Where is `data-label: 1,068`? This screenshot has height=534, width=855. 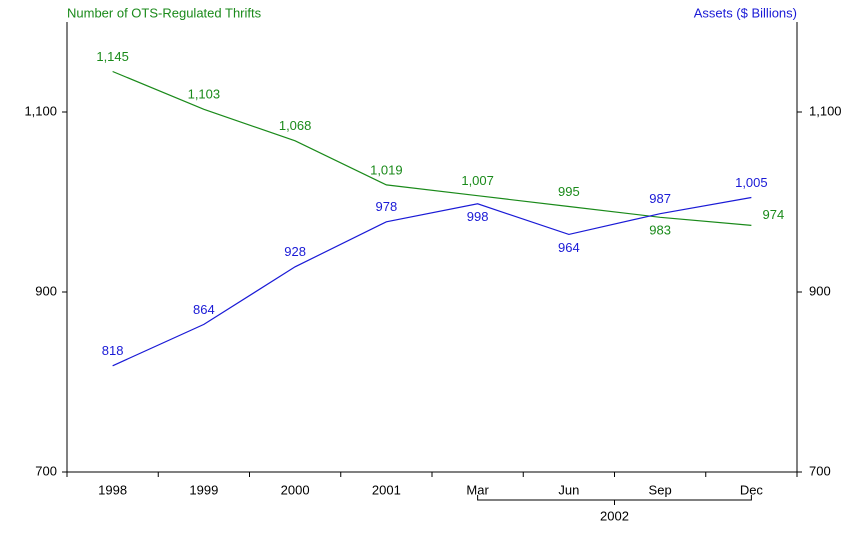
data-label: 1,068 is located at coordinates (295, 125).